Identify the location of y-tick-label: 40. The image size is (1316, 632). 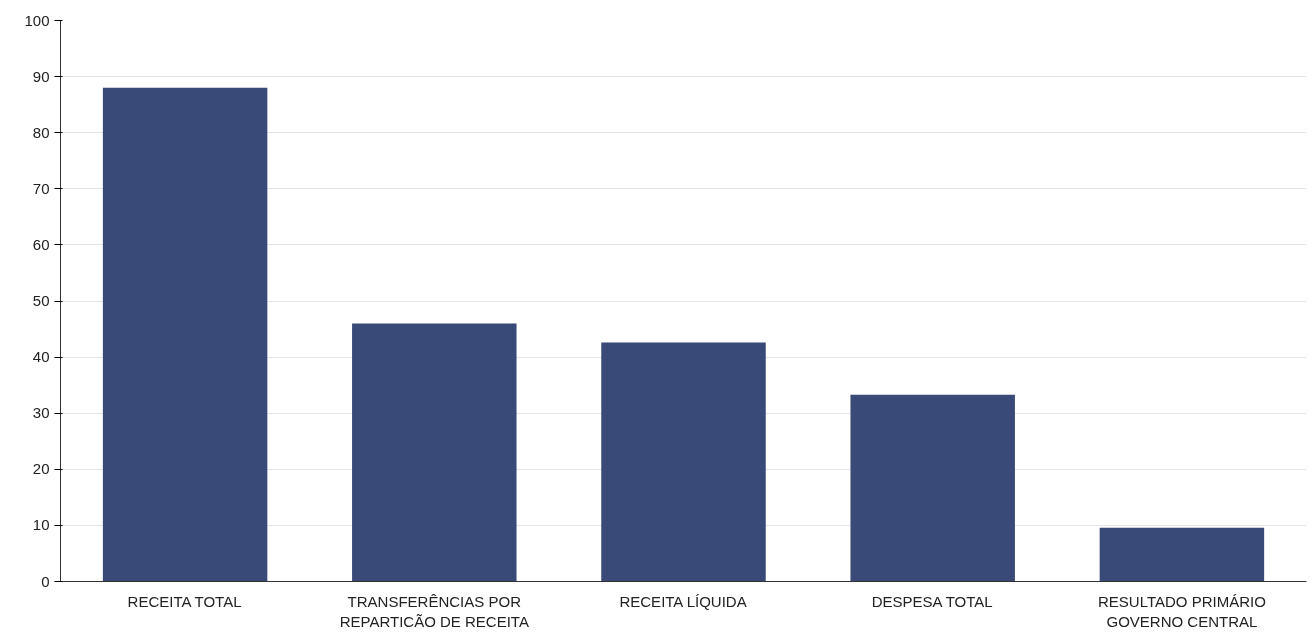
(41, 357).